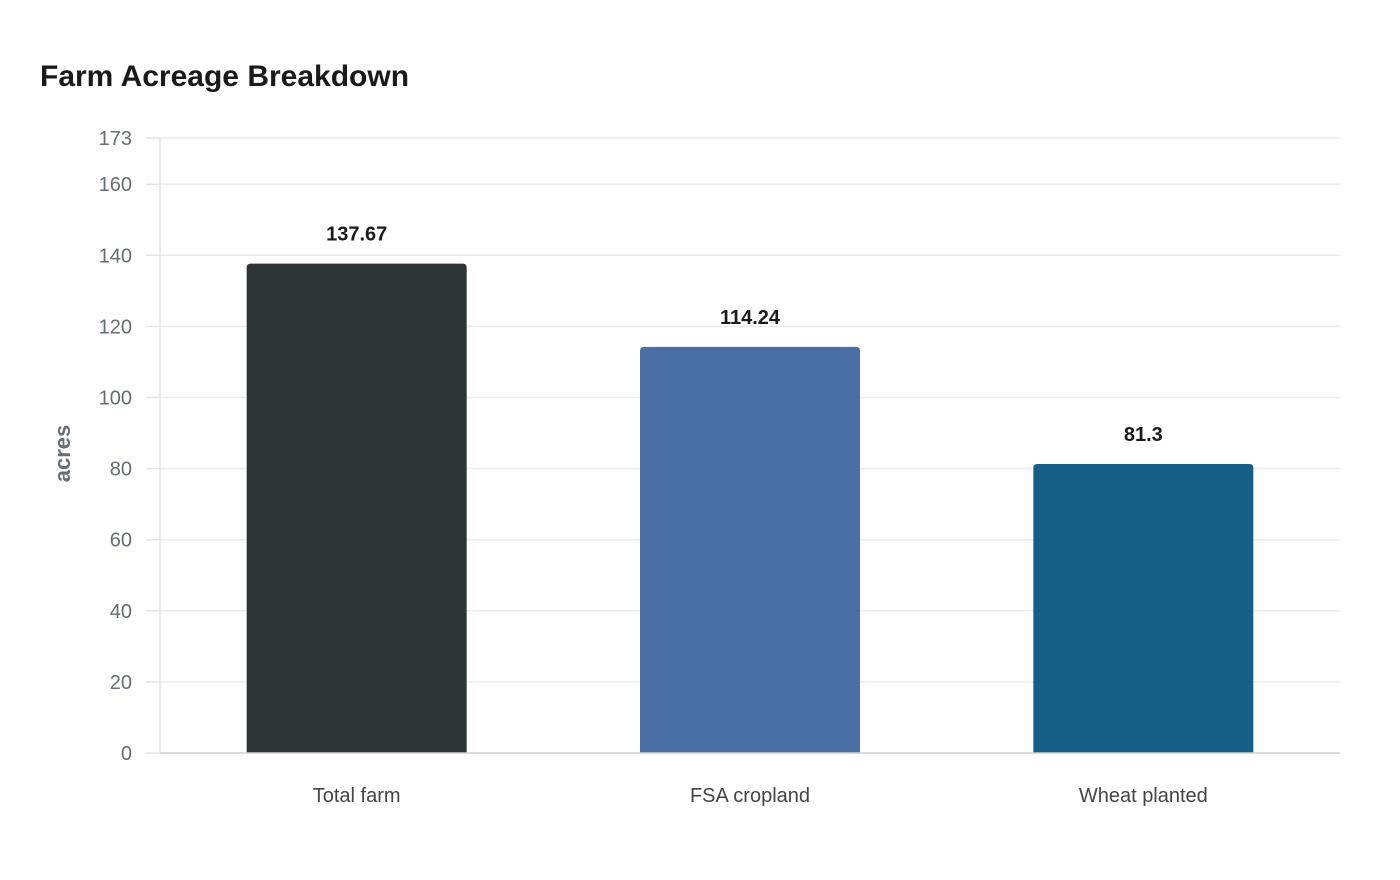 This screenshot has width=1400, height=880. What do you see at coordinates (121, 683) in the screenshot?
I see `y-tick-label: 20` at bounding box center [121, 683].